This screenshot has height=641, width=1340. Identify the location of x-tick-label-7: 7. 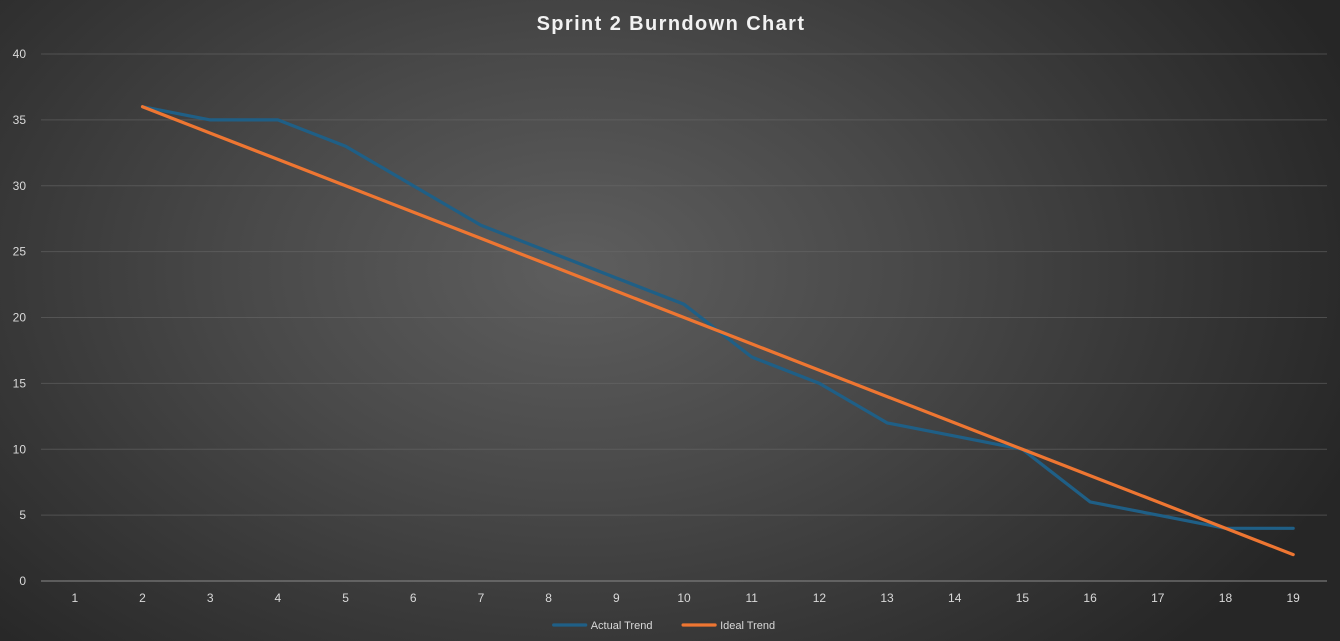
(481, 598).